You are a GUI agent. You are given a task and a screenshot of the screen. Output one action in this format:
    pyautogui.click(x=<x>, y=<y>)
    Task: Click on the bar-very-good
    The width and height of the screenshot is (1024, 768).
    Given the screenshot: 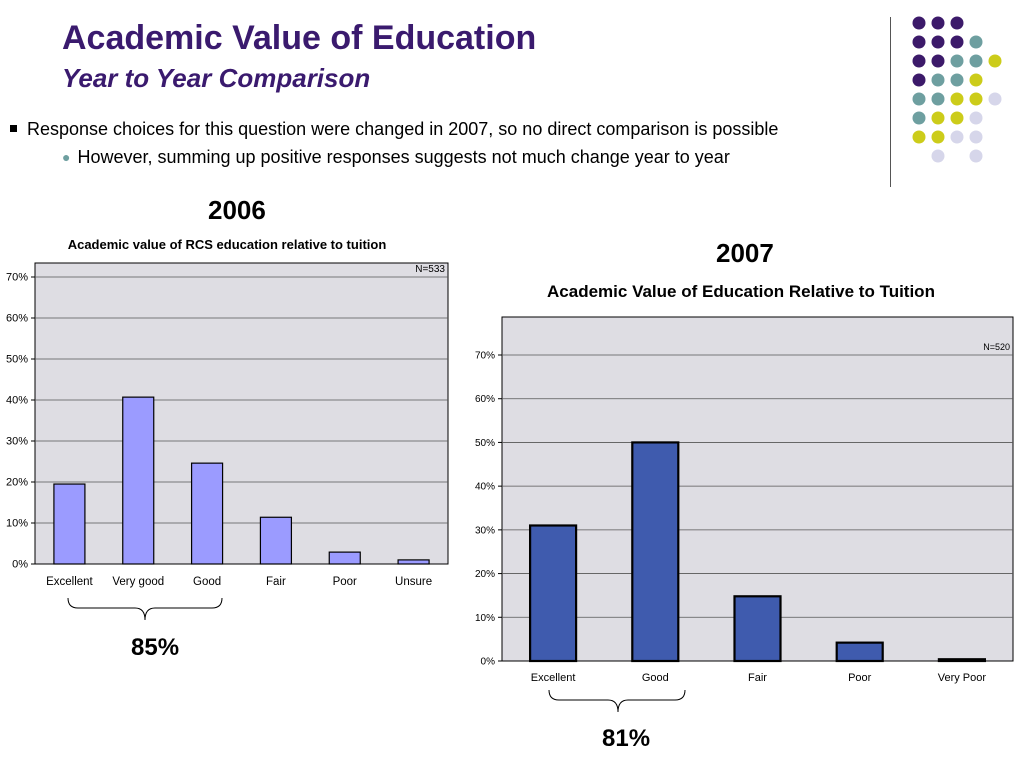 What is the action you would take?
    pyautogui.click(x=138, y=480)
    